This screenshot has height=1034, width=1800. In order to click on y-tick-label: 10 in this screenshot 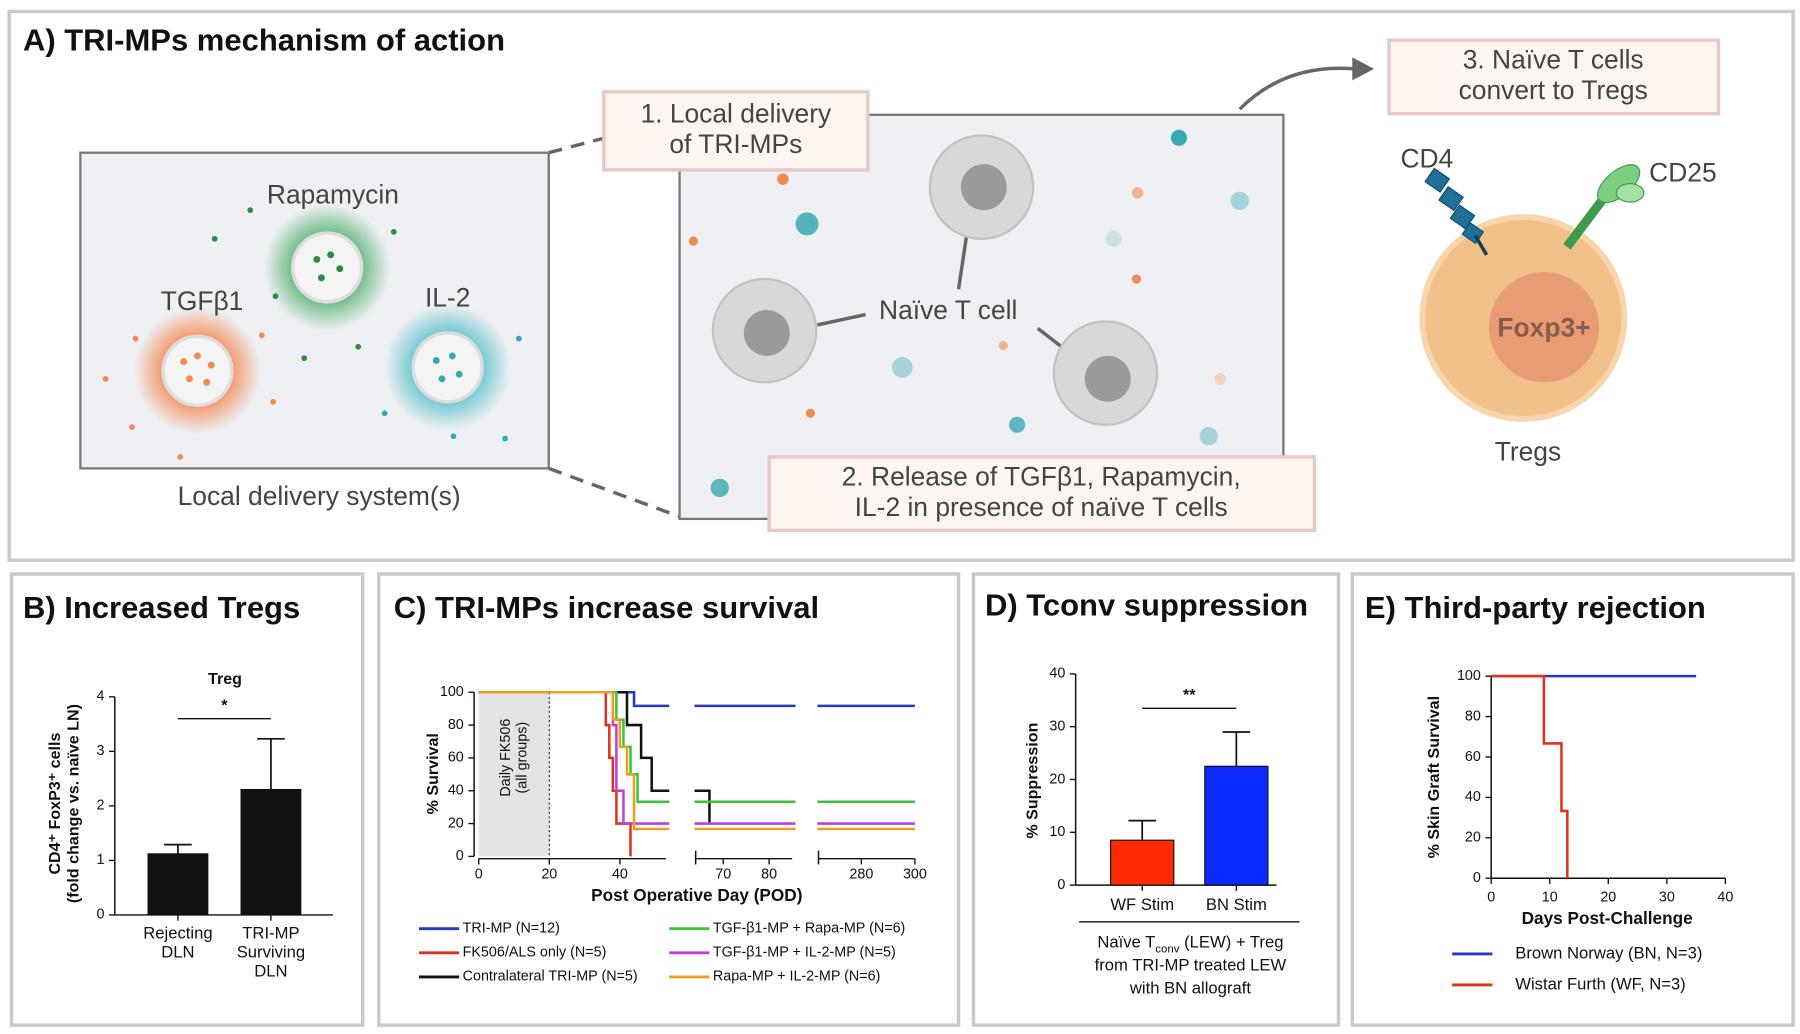, I will do `click(1057, 832)`.